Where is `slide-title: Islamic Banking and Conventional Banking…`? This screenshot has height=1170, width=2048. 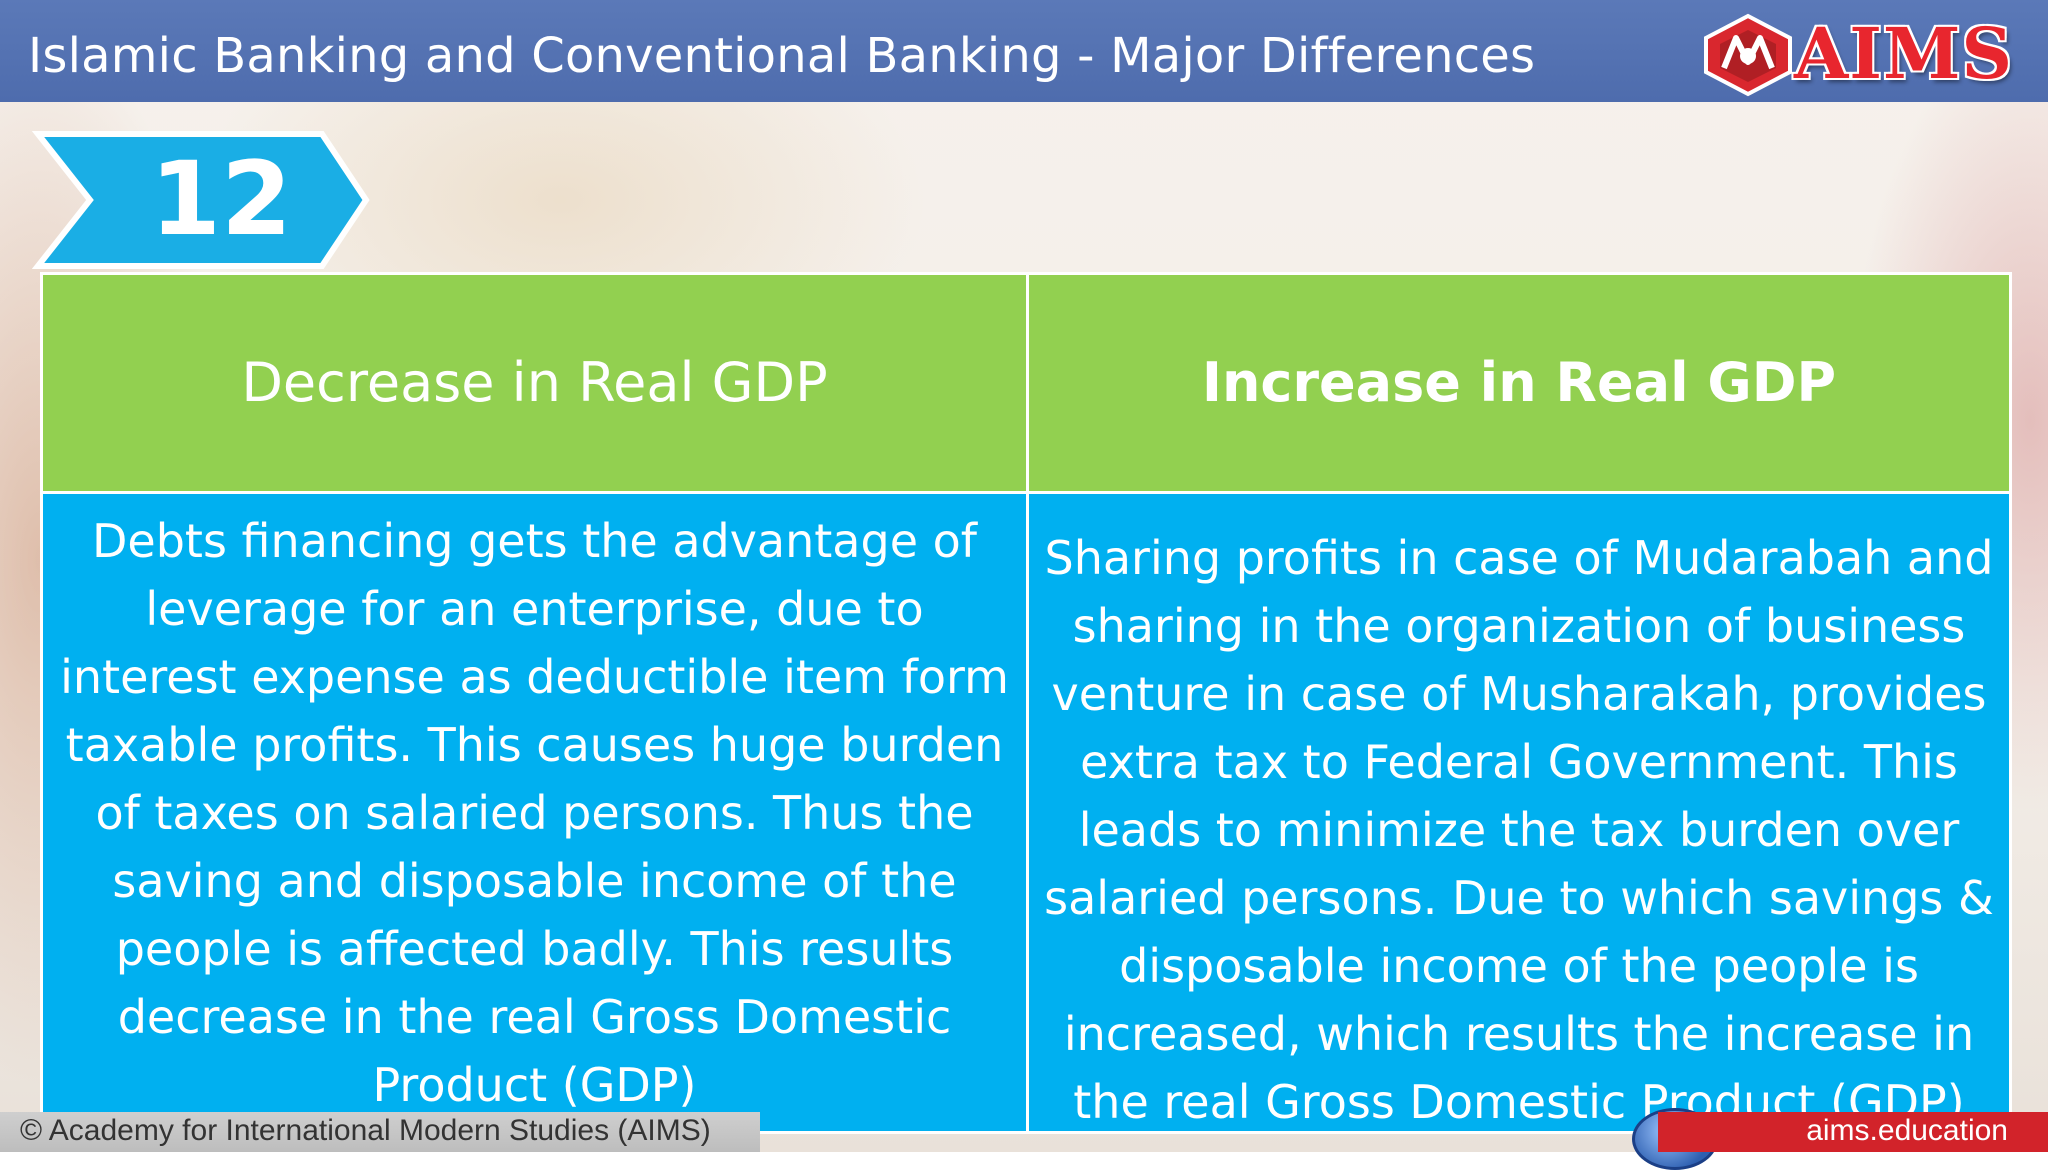 slide-title: Islamic Banking and Conventional Banking… is located at coordinates (782, 56).